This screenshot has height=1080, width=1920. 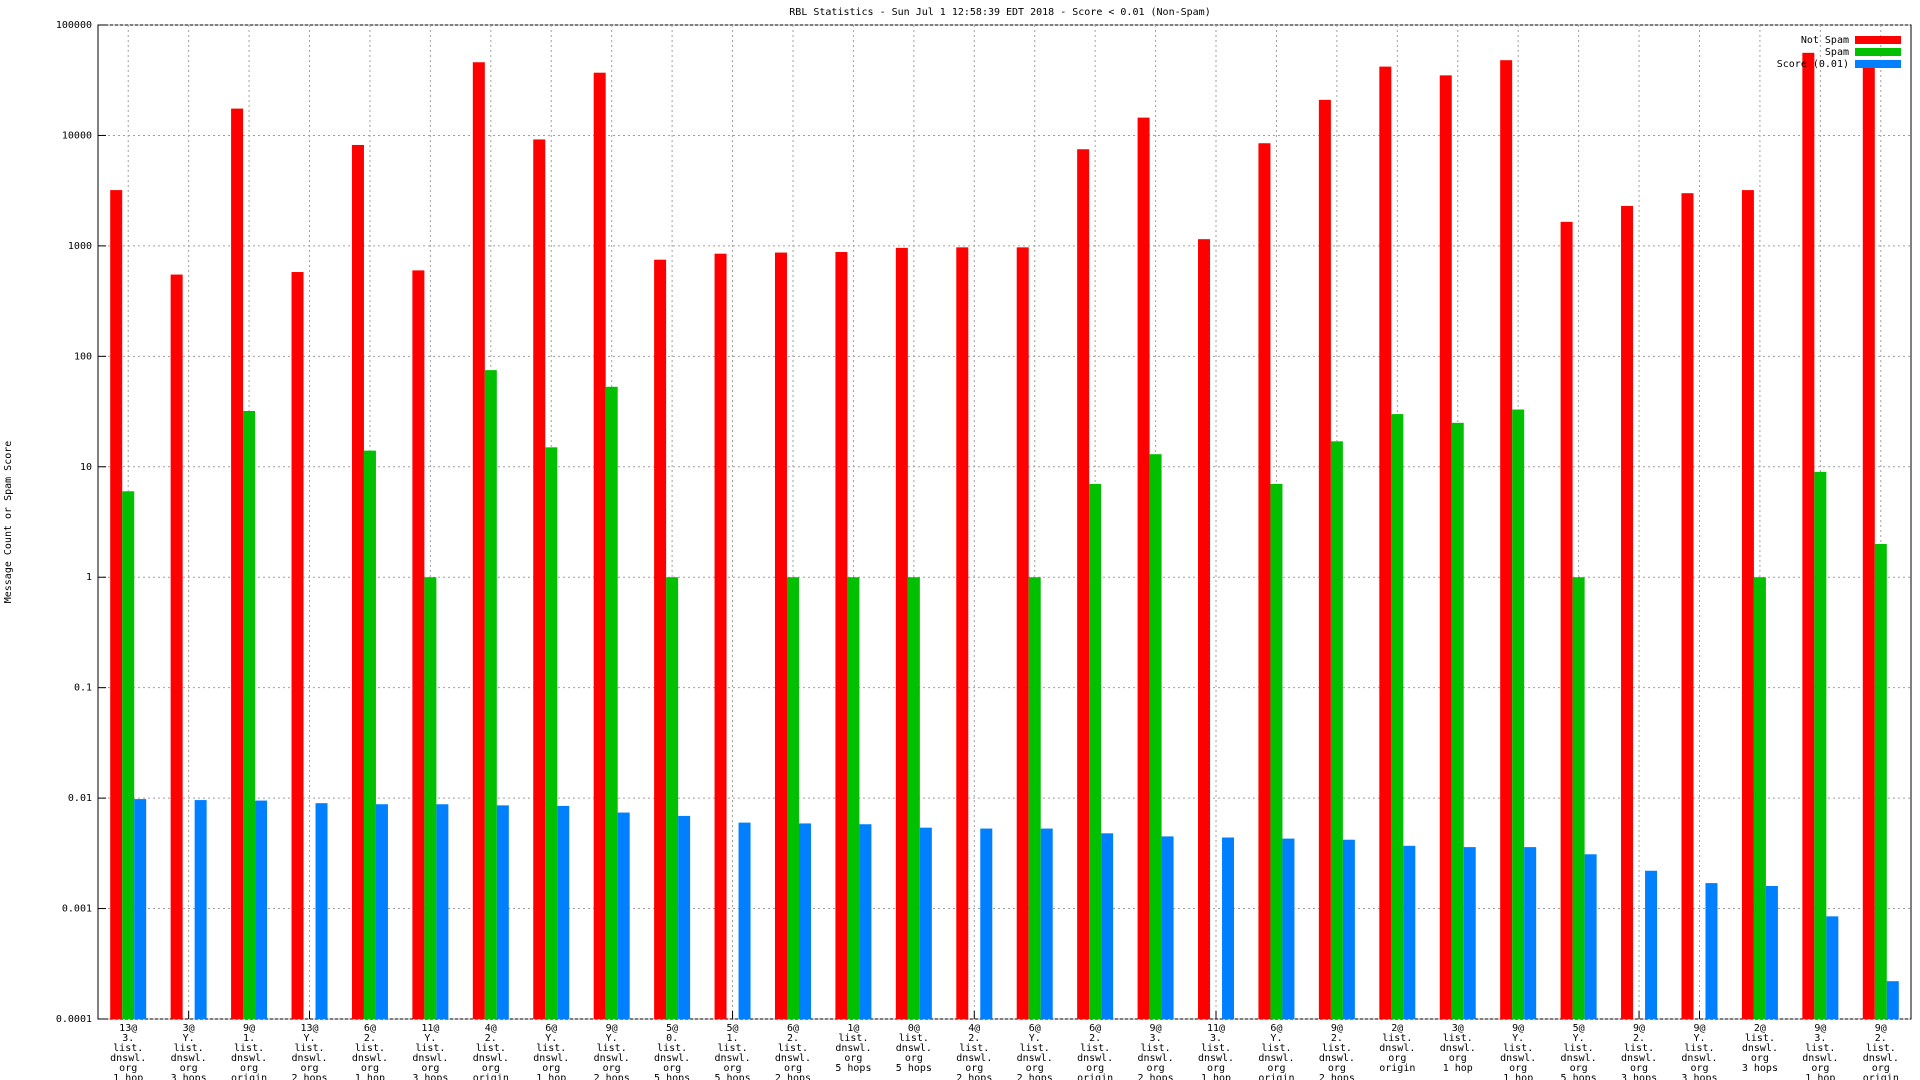 What do you see at coordinates (309, 1051) in the screenshot?
I see `x-tick-label: 13@ Y. list. dnswl. org 2 hops` at bounding box center [309, 1051].